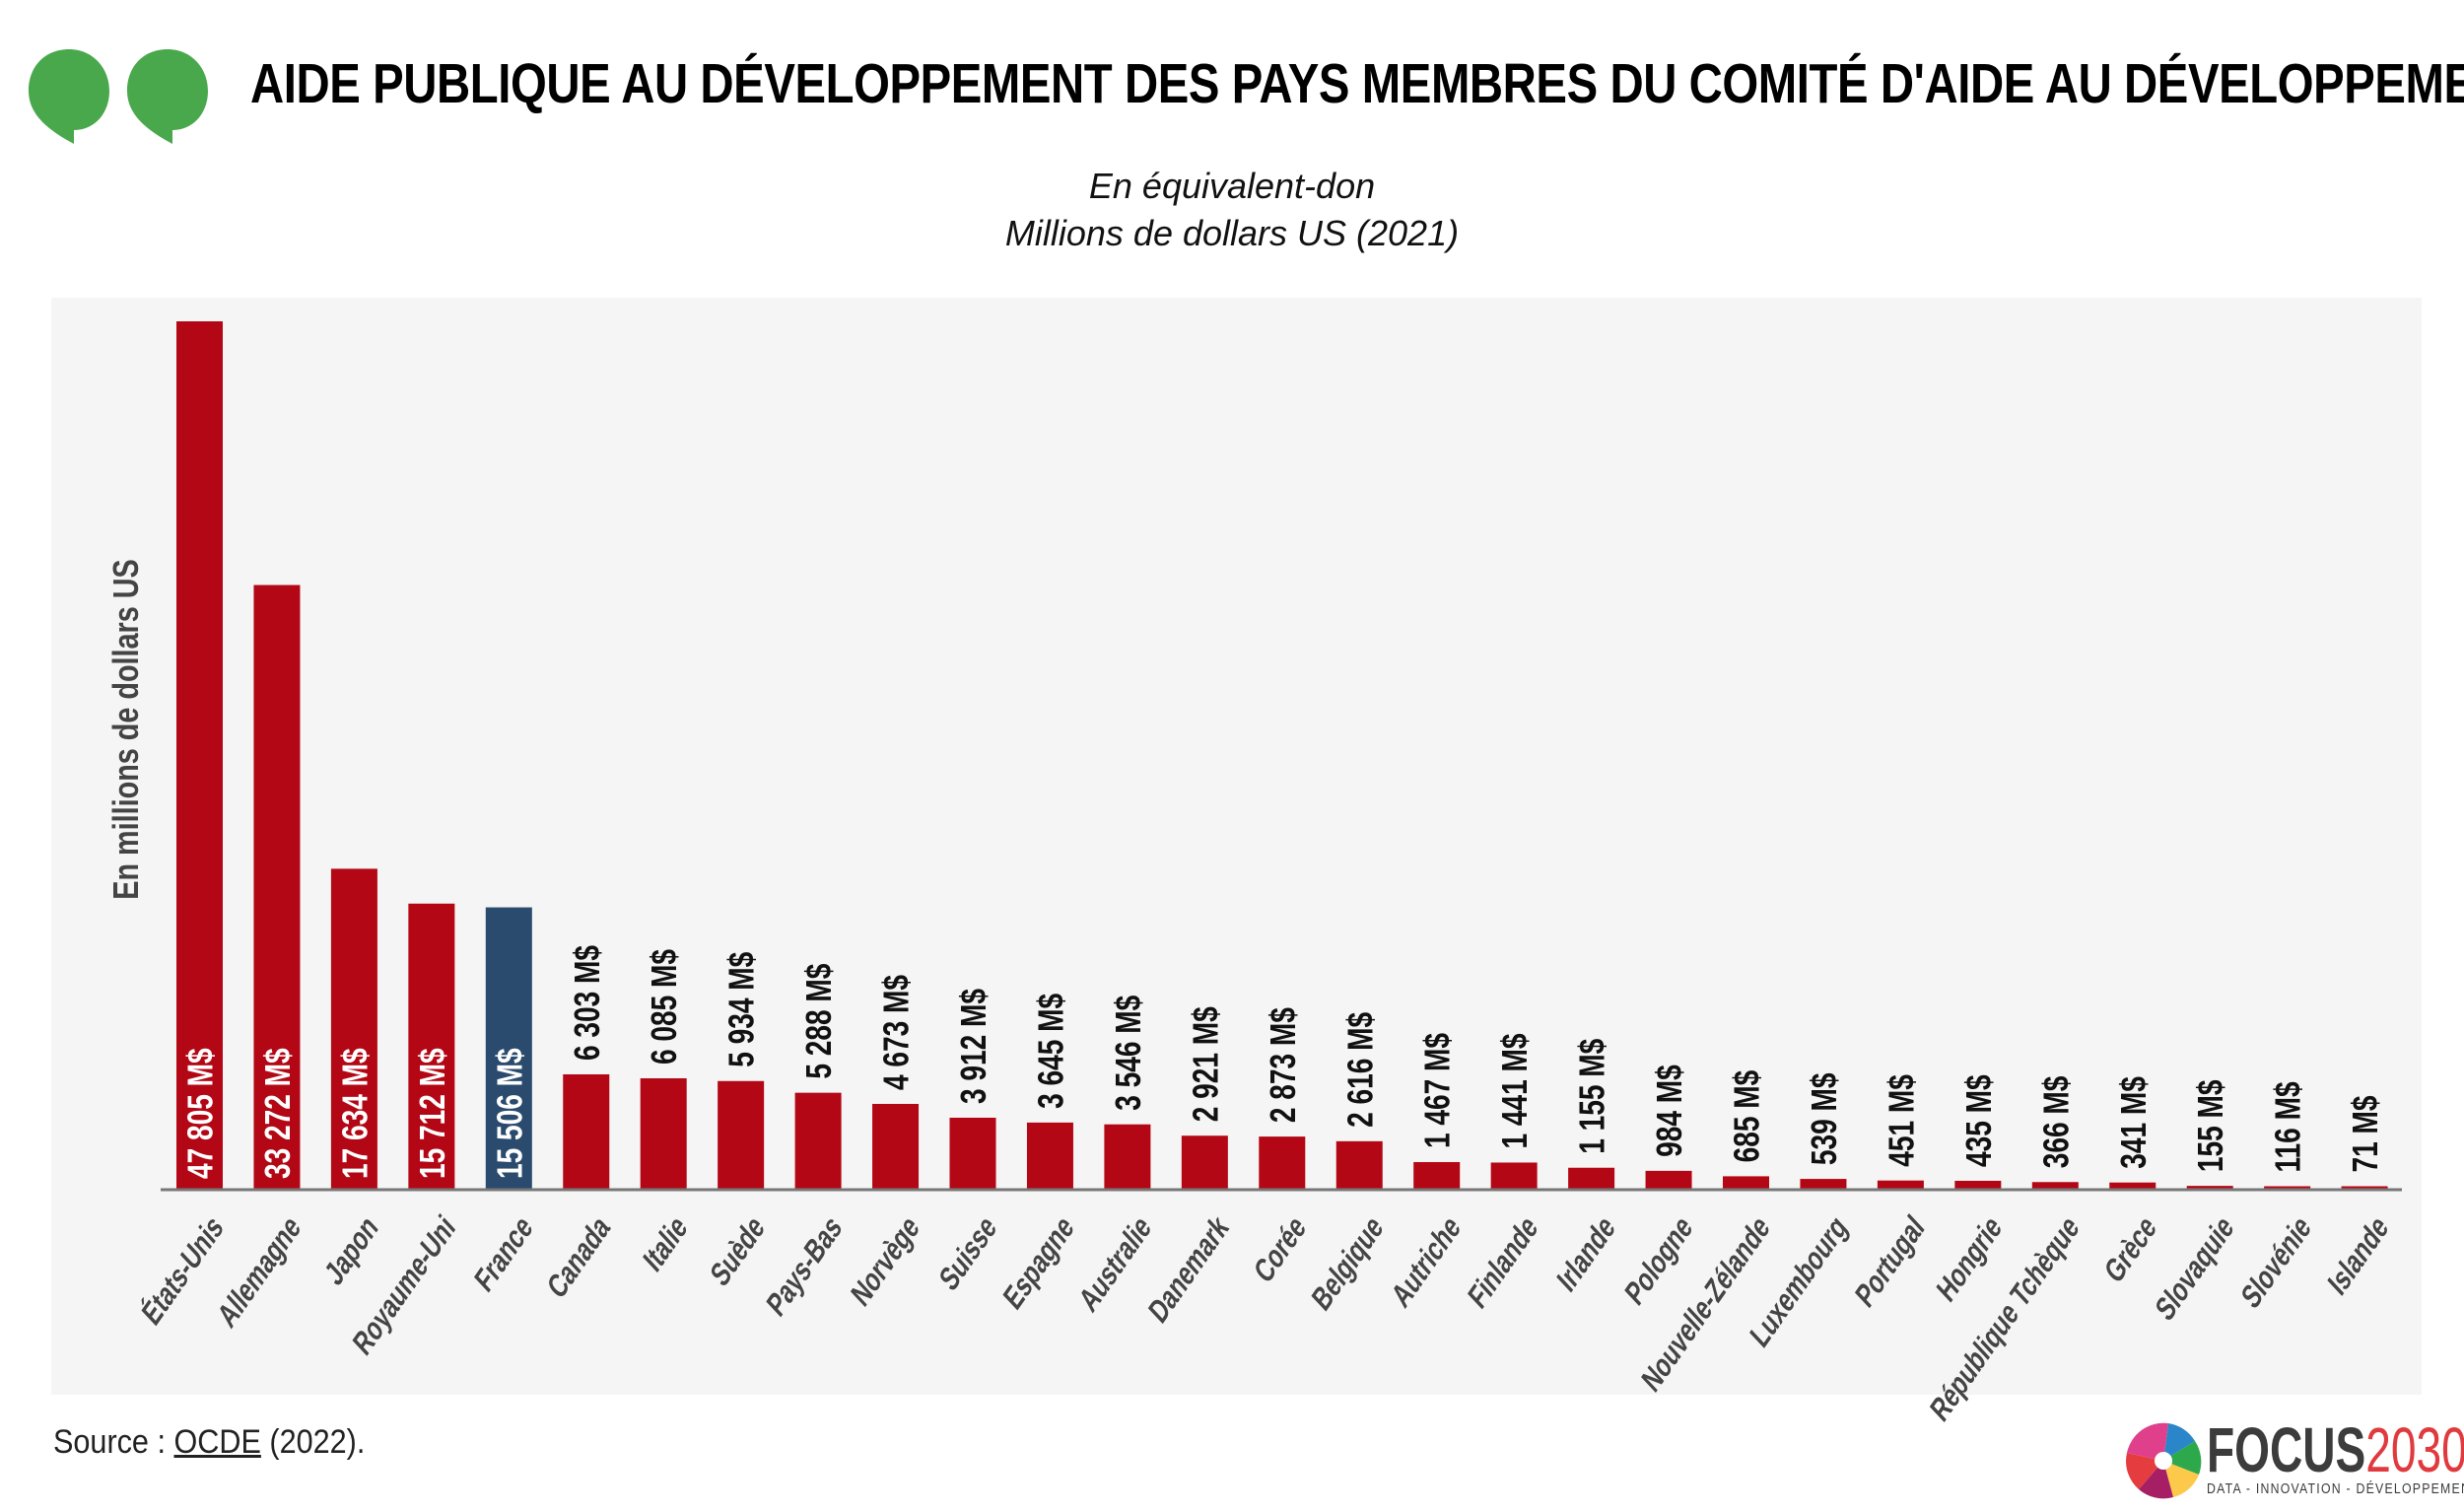 The image size is (2464, 1512). Describe the element at coordinates (1282, 1065) in the screenshot. I see `value-label-14: 2 873 M$` at that location.